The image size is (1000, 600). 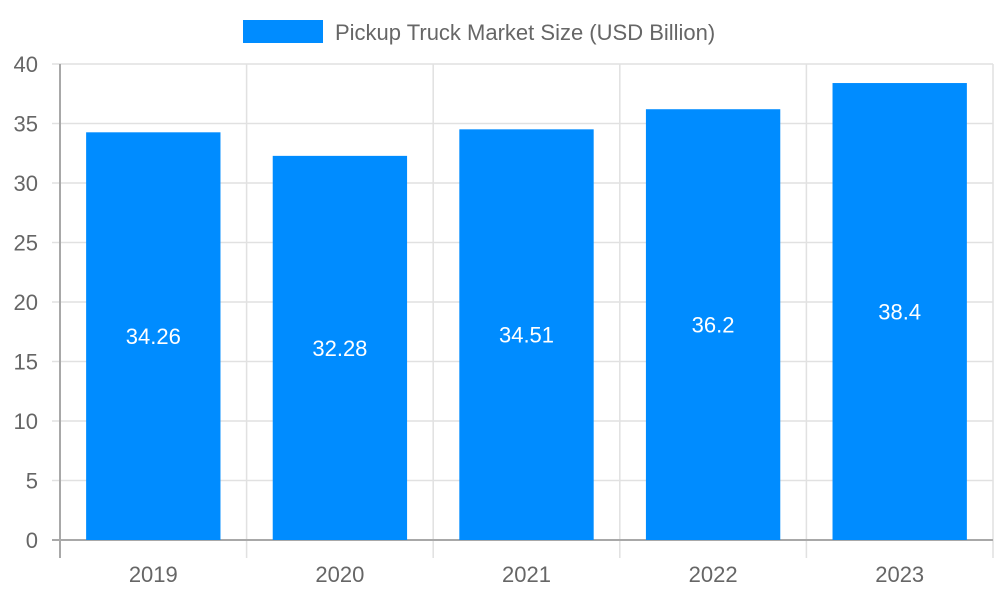 I want to click on y-axis-labels: 0 5 10 15 20 25 30 35 40, so click(x=26, y=302).